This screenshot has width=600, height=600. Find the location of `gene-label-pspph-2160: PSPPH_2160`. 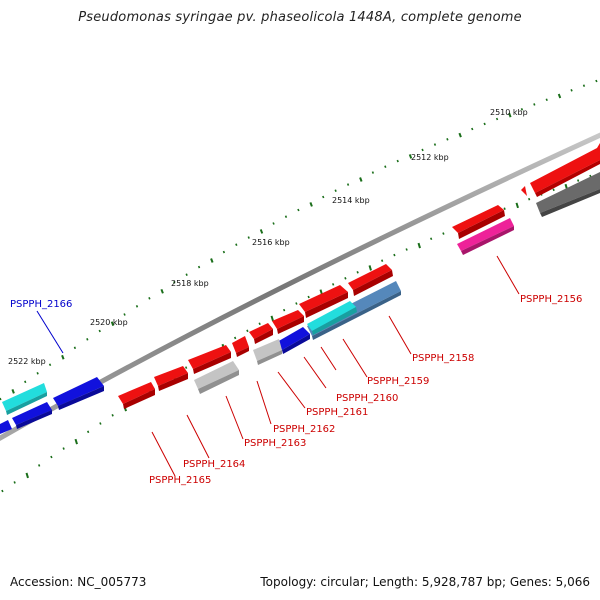

gene-label-pspph-2160: PSPPH_2160 is located at coordinates (367, 398).